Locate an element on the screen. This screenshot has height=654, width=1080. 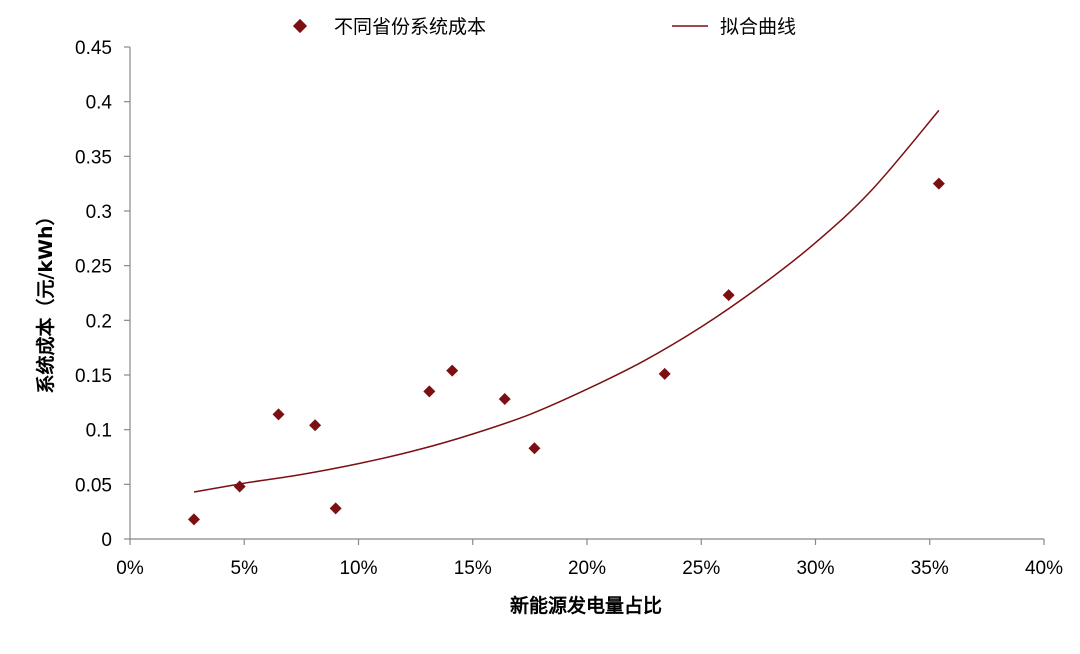
x-tick-label: 30% is located at coordinates (815, 568).